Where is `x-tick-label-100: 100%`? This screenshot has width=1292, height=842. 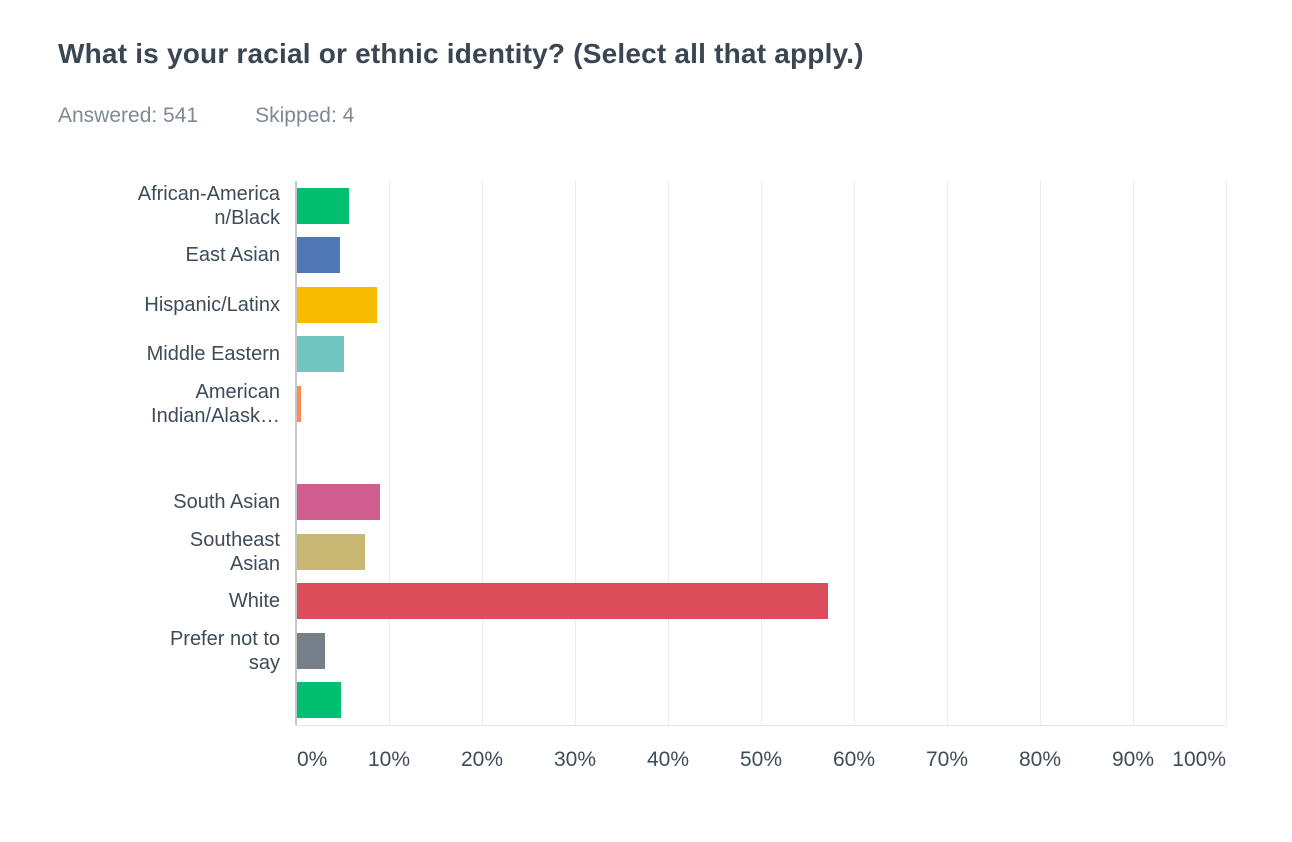
x-tick-label-100: 100% is located at coordinates (1199, 759).